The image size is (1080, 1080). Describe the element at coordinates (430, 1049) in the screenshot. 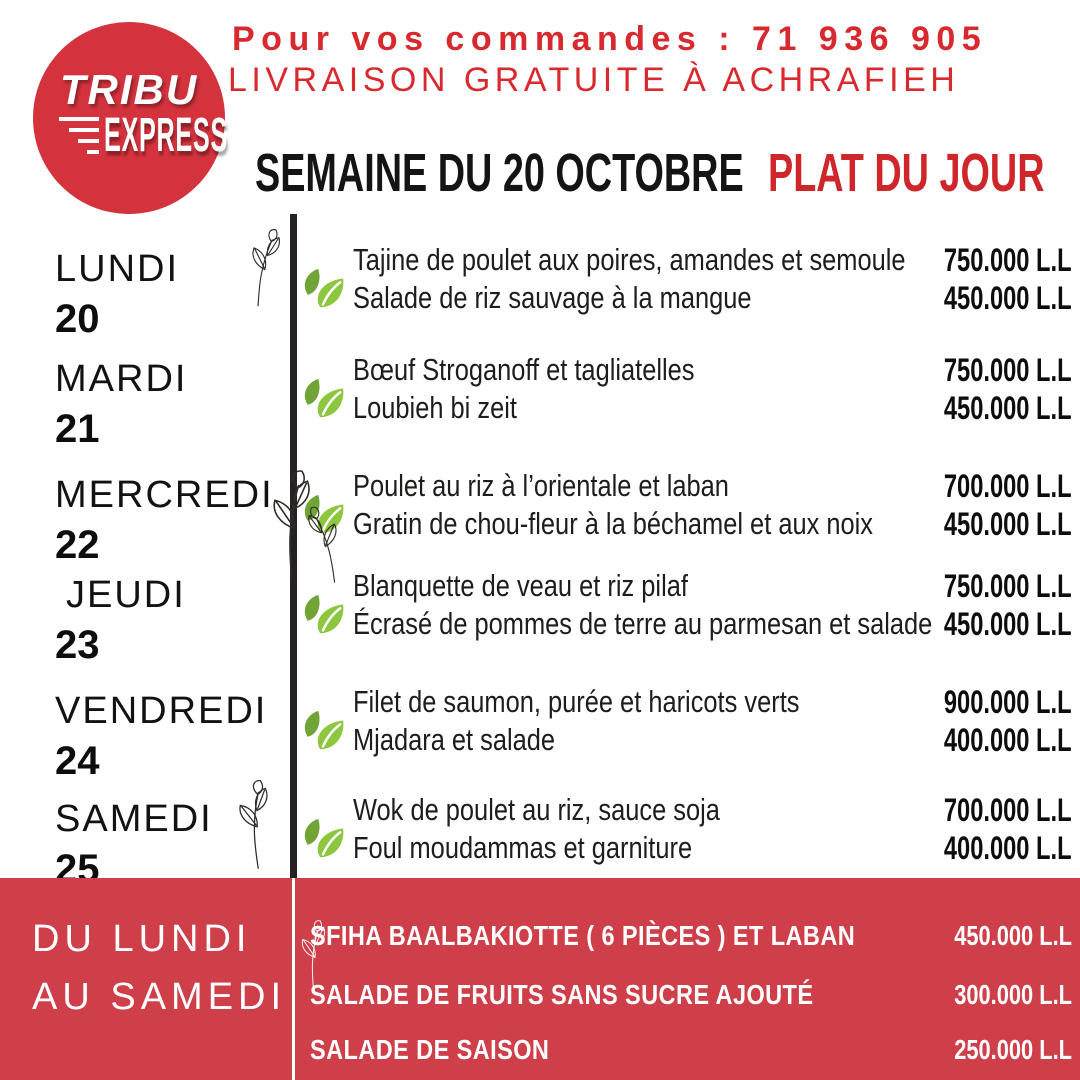

I see `footer-menu-item: SALADE DE SAISON` at that location.